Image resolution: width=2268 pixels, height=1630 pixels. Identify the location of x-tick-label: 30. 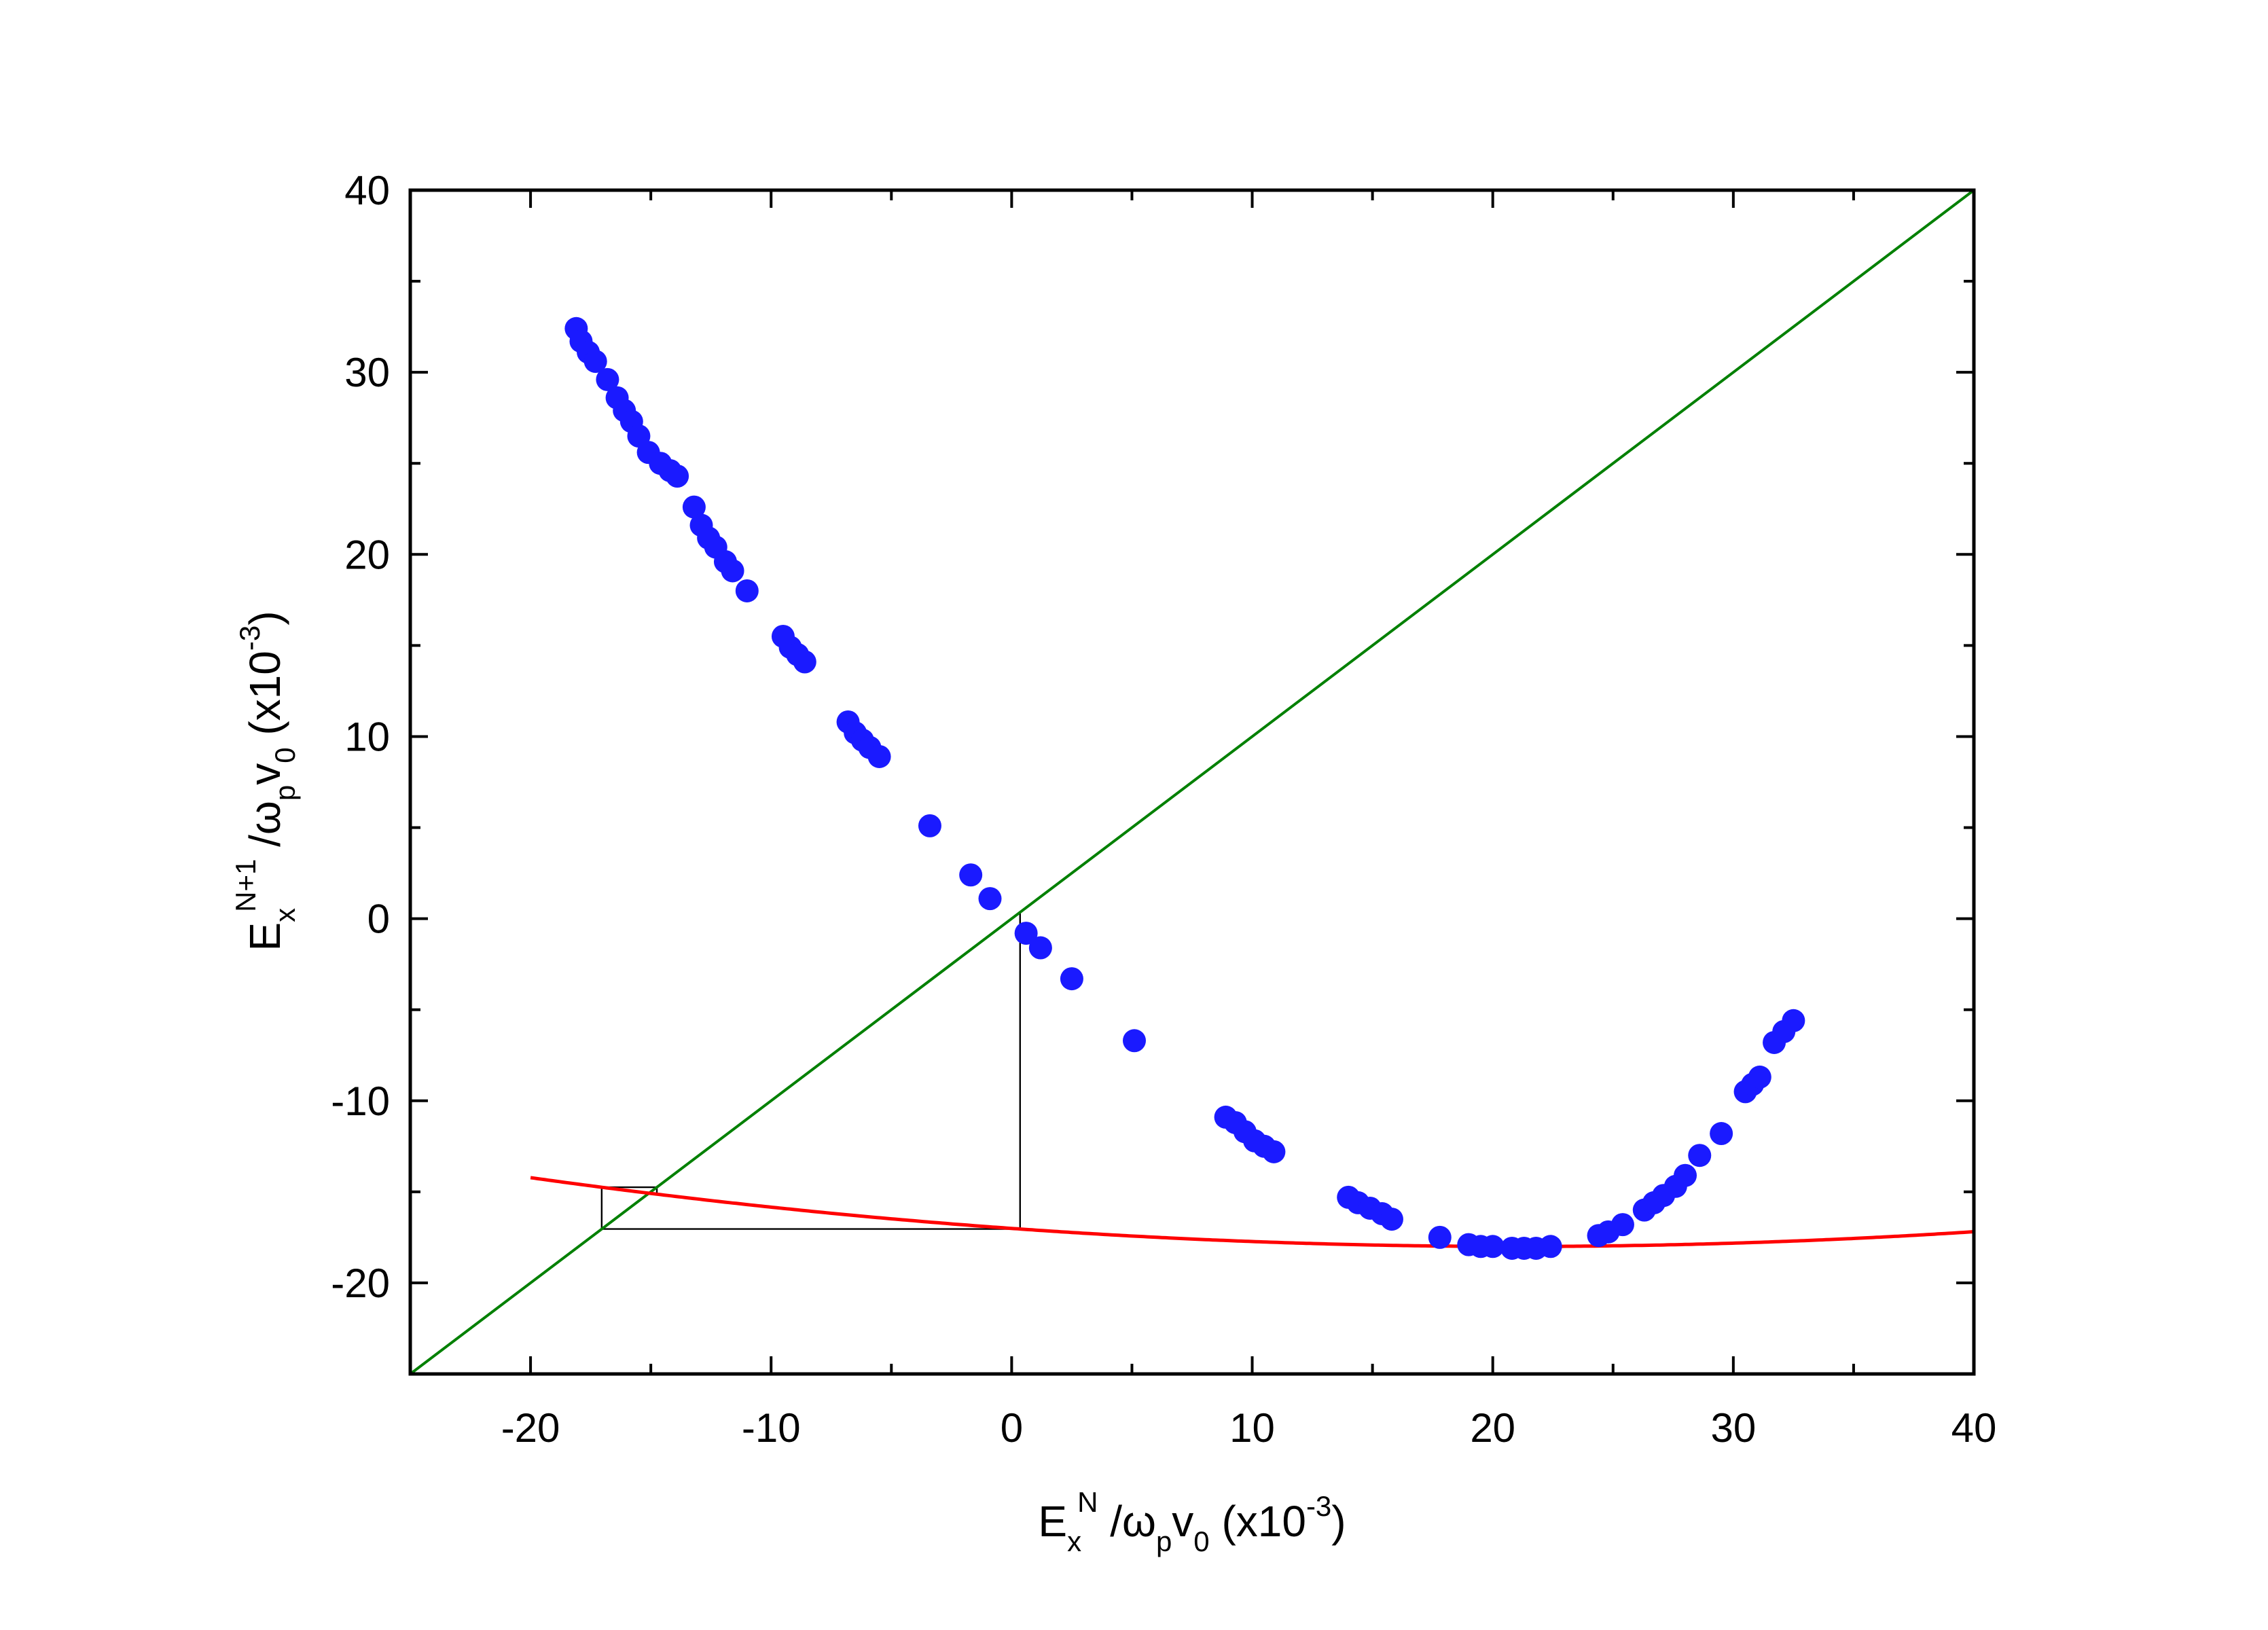
(1733, 1428).